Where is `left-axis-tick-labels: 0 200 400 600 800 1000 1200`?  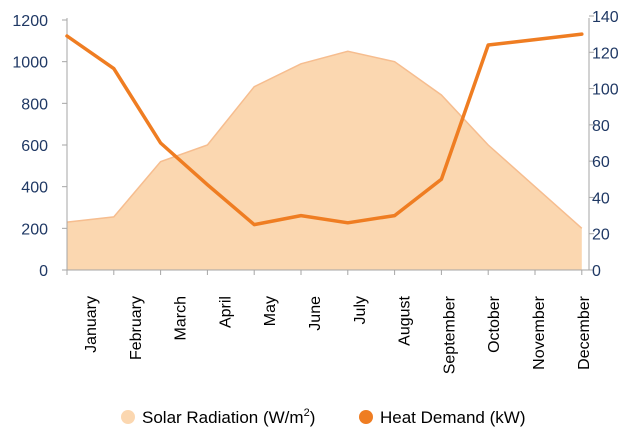
left-axis-tick-labels: 0 200 400 600 800 1000 1200 is located at coordinates (30, 146).